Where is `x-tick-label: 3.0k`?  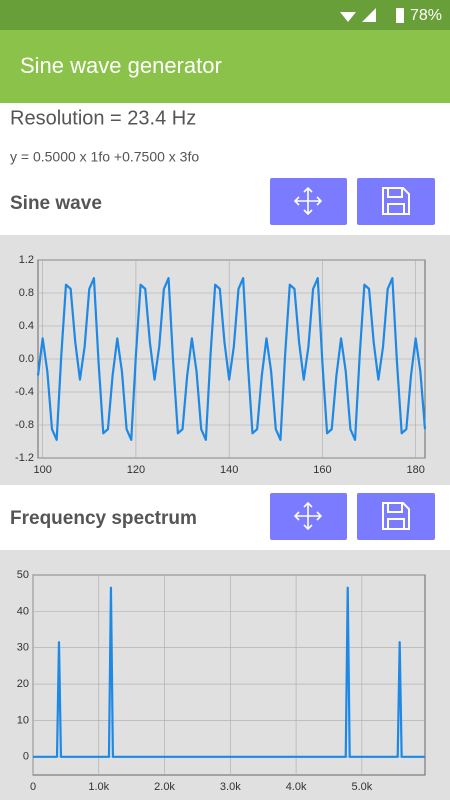
x-tick-label: 3.0k is located at coordinates (230, 787).